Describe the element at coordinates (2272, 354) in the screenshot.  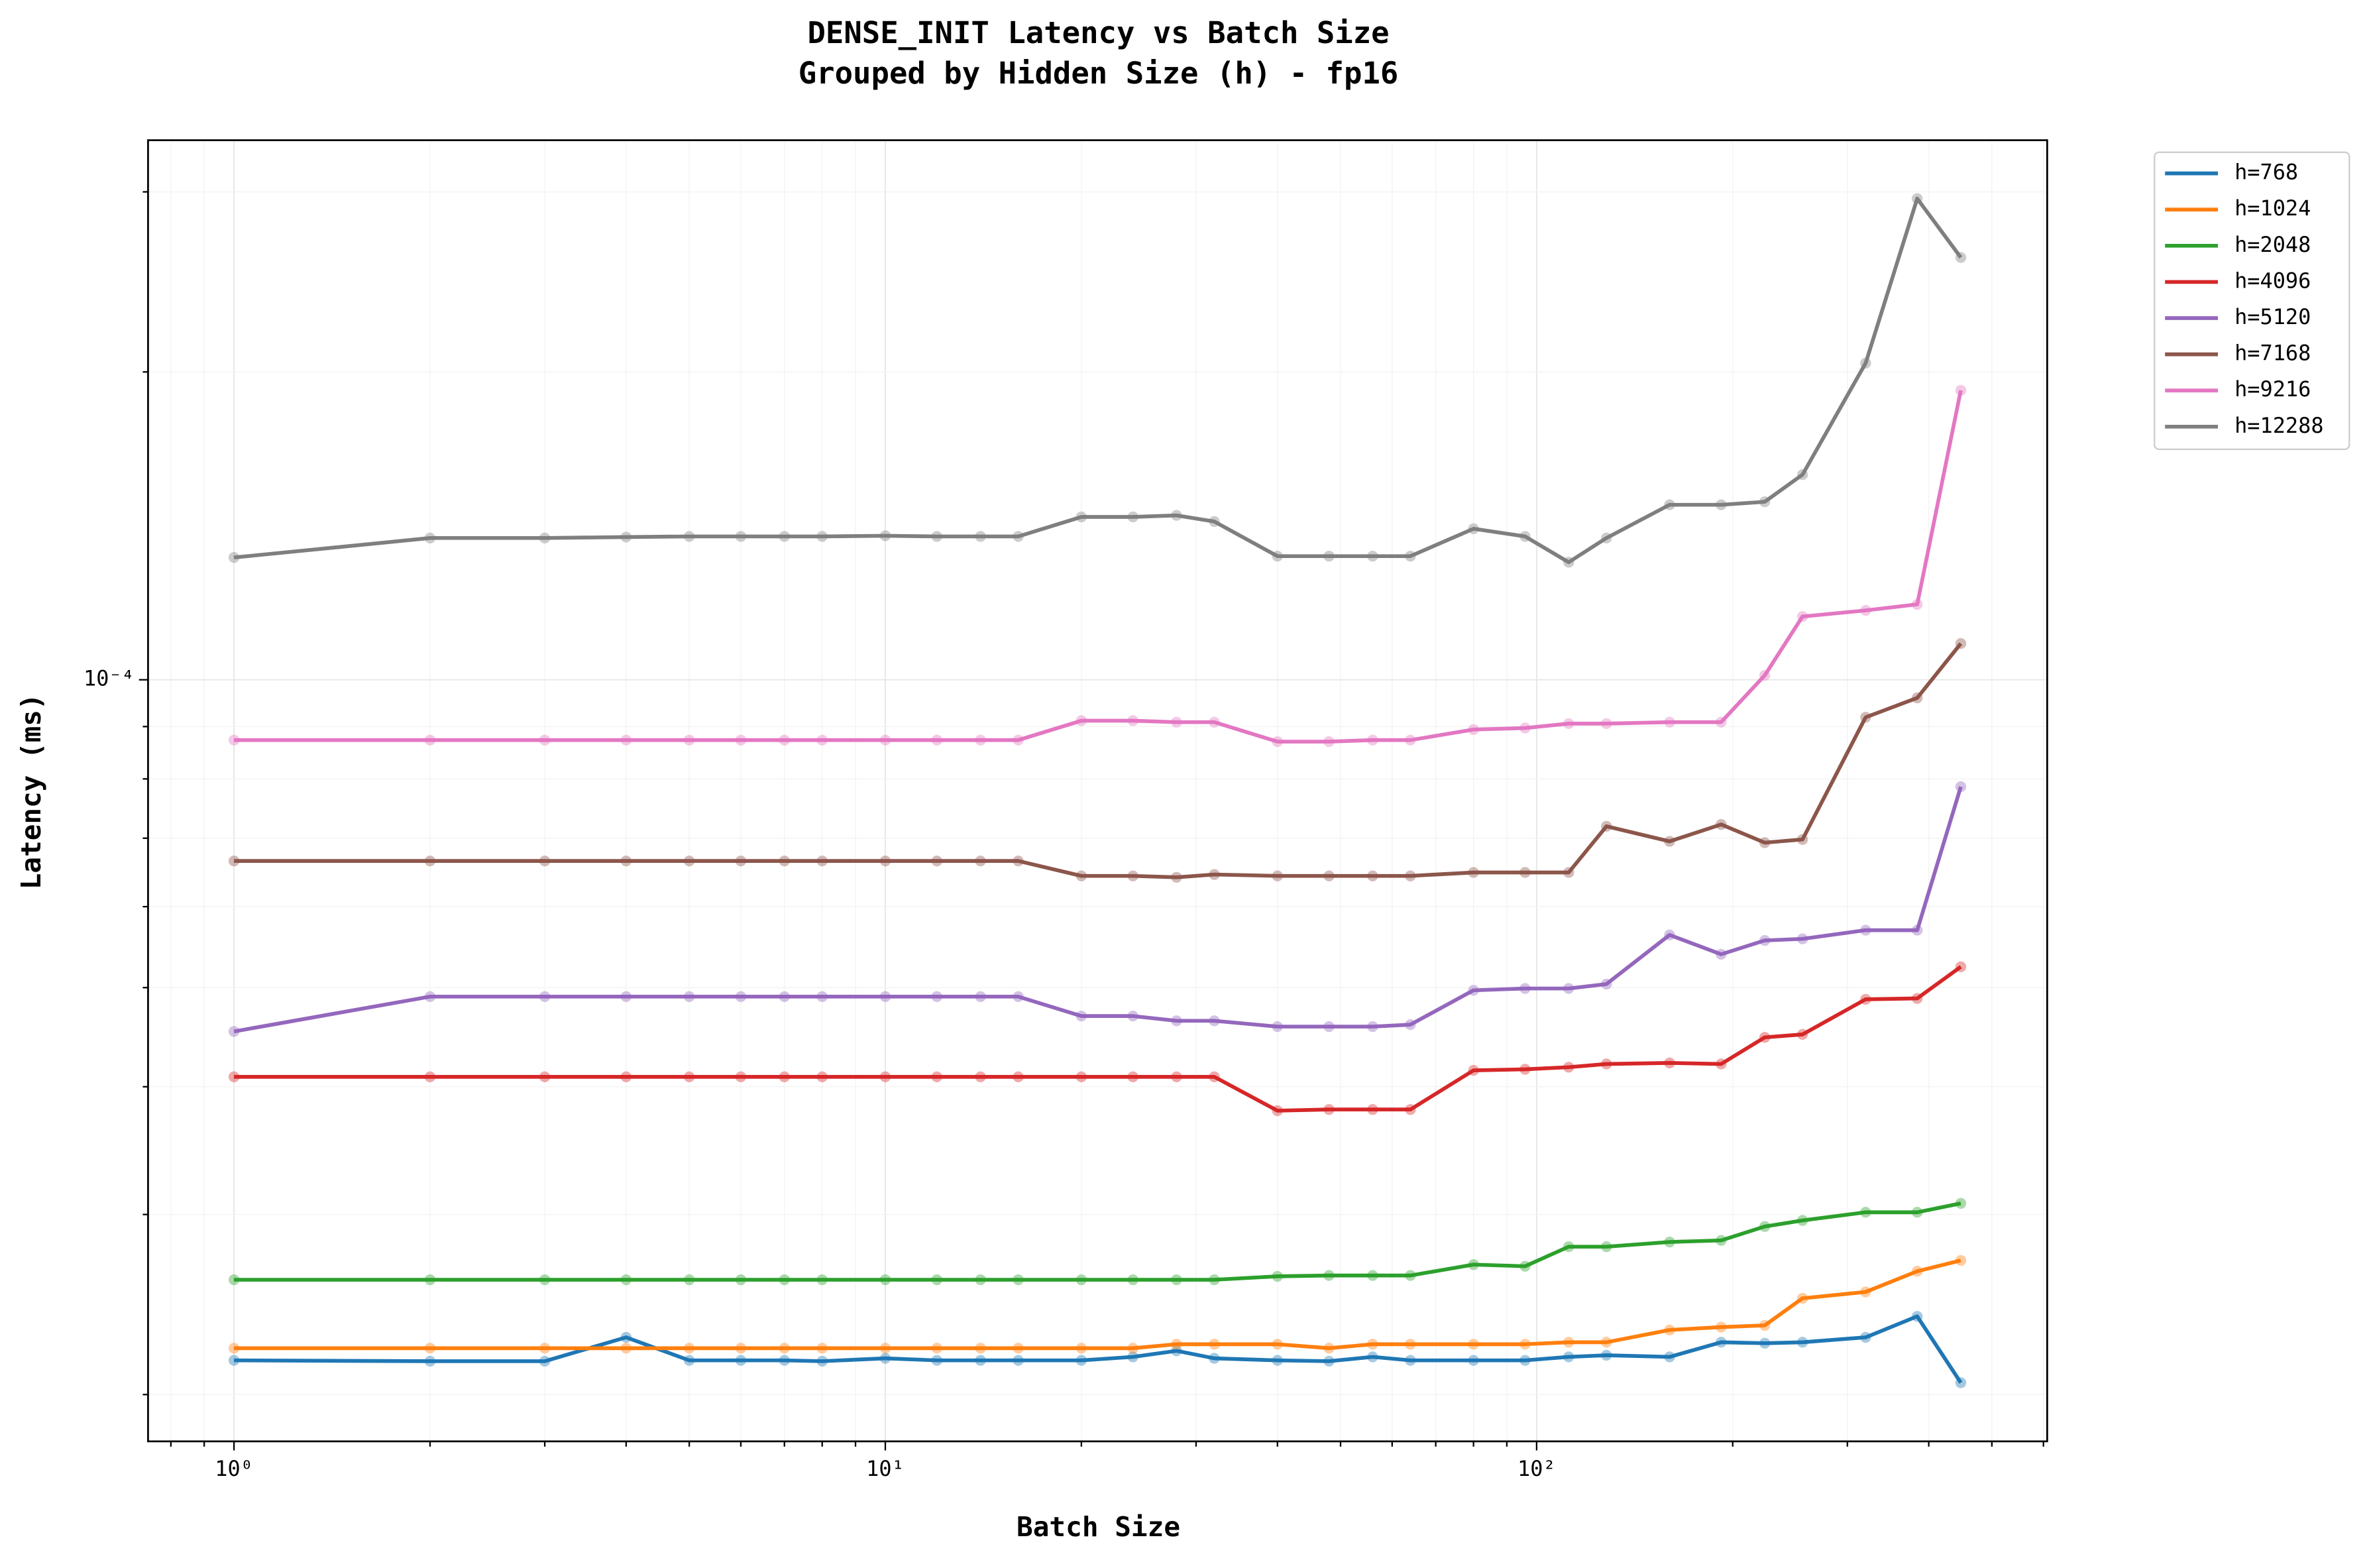
I see `legend-label: h=7168` at that location.